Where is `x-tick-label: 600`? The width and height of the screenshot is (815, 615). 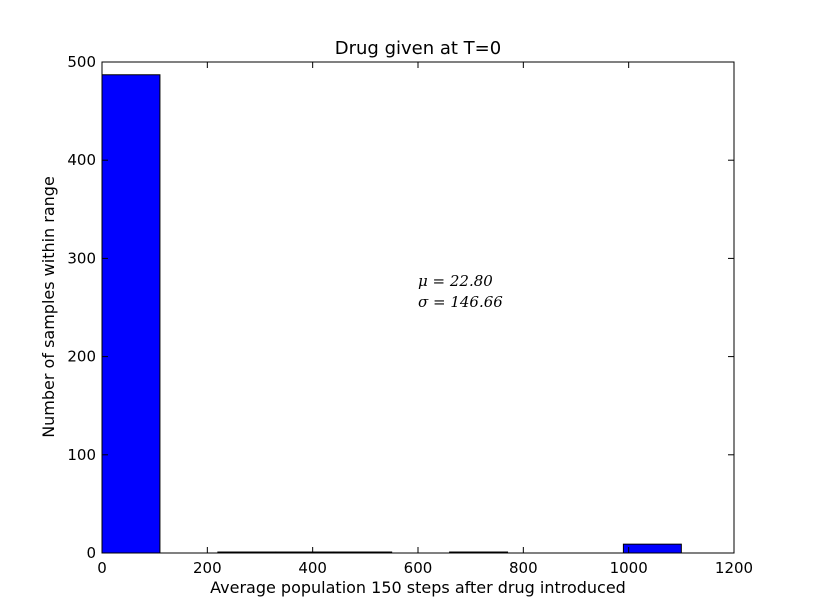 x-tick-label: 600 is located at coordinates (418, 568).